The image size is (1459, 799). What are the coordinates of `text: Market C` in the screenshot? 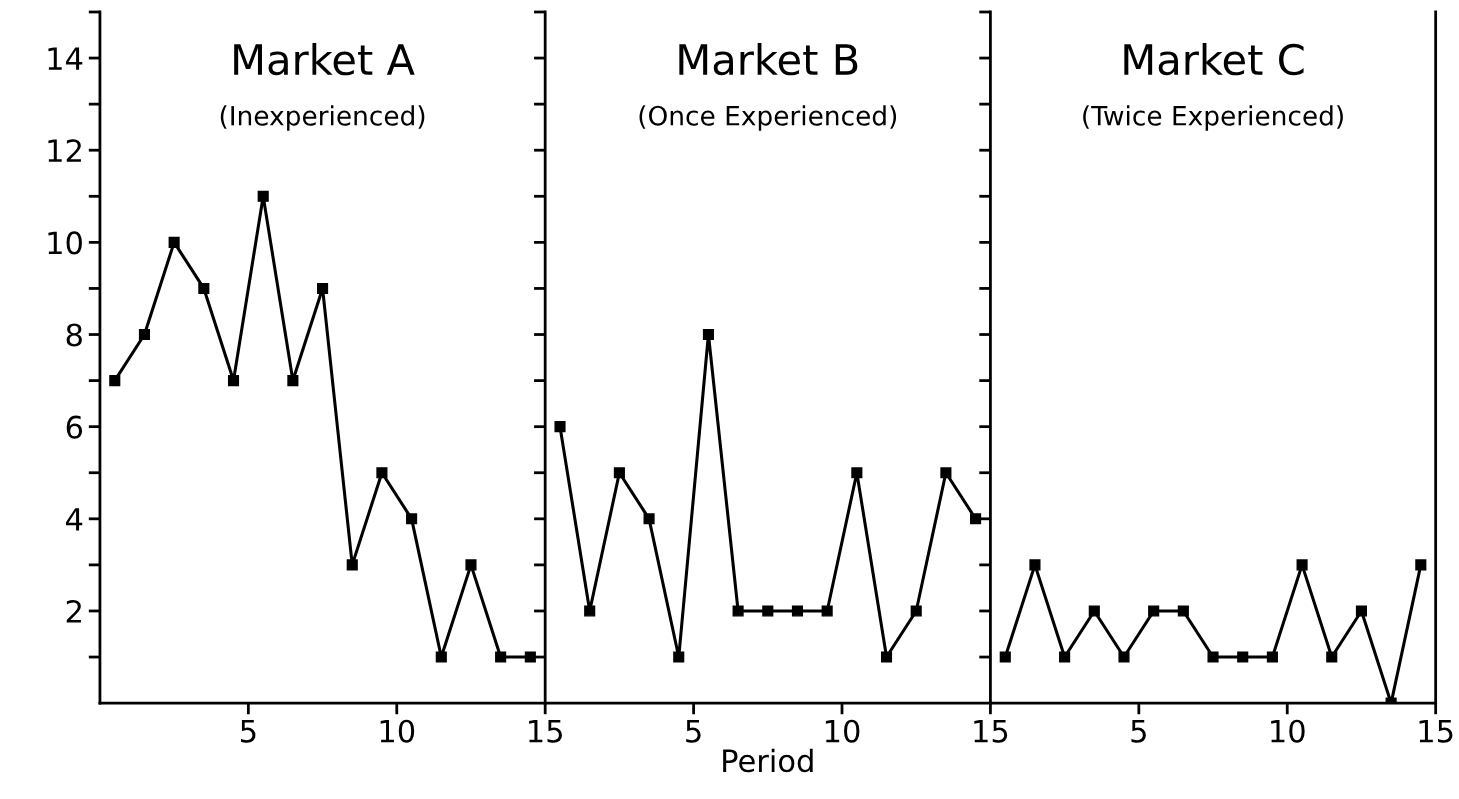 It's located at (1214, 59).